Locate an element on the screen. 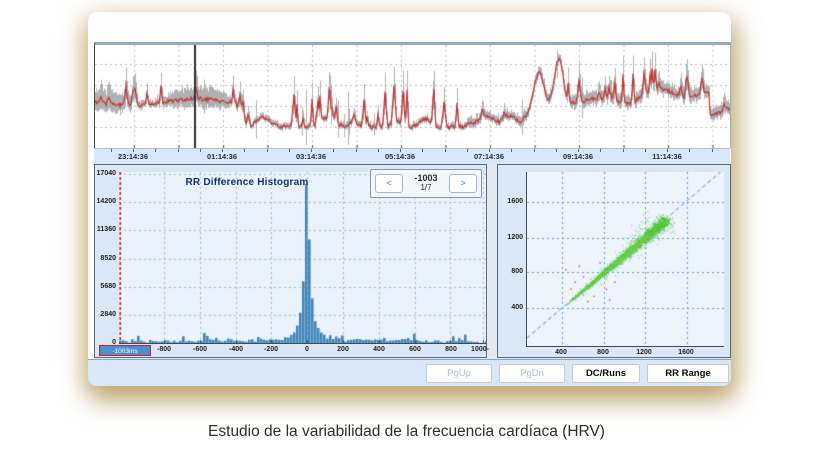 This screenshot has height=454, width=813. time-label: 23:14:36 is located at coordinates (133, 156).